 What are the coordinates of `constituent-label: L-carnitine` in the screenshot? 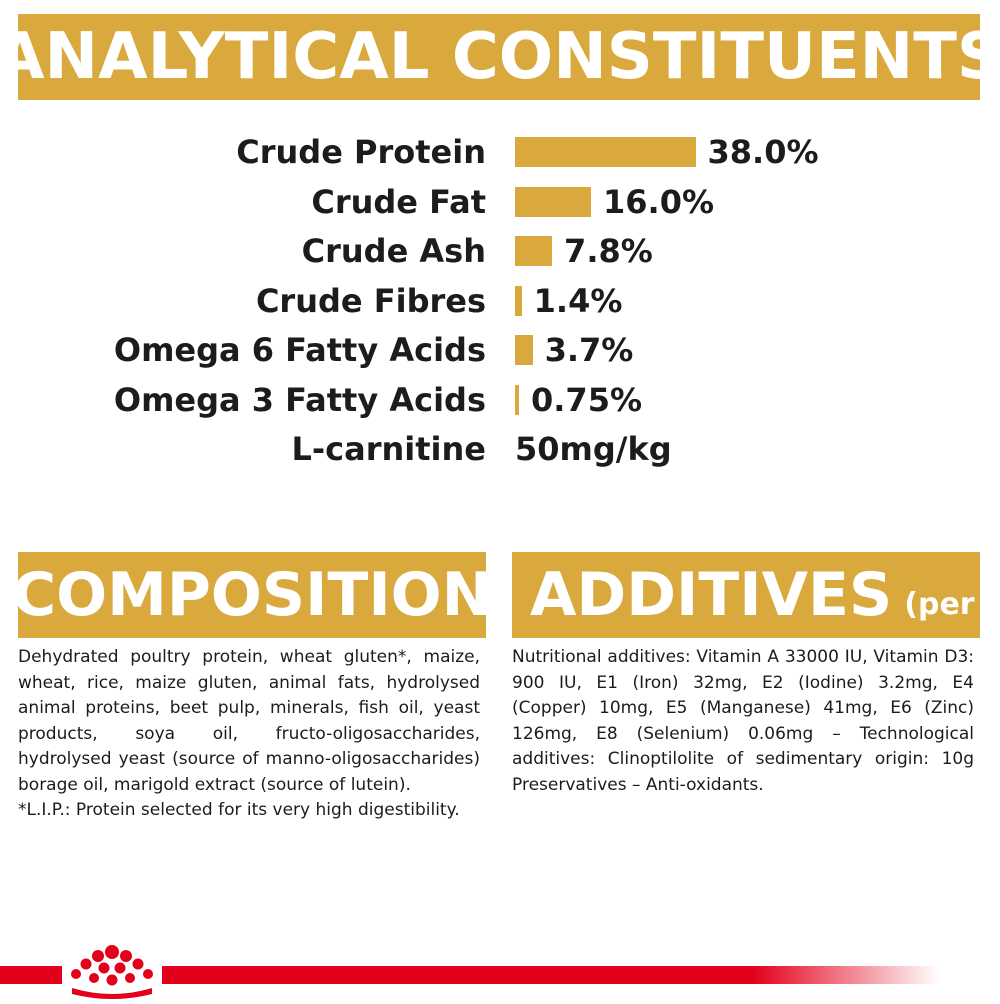 It's located at (388, 449).